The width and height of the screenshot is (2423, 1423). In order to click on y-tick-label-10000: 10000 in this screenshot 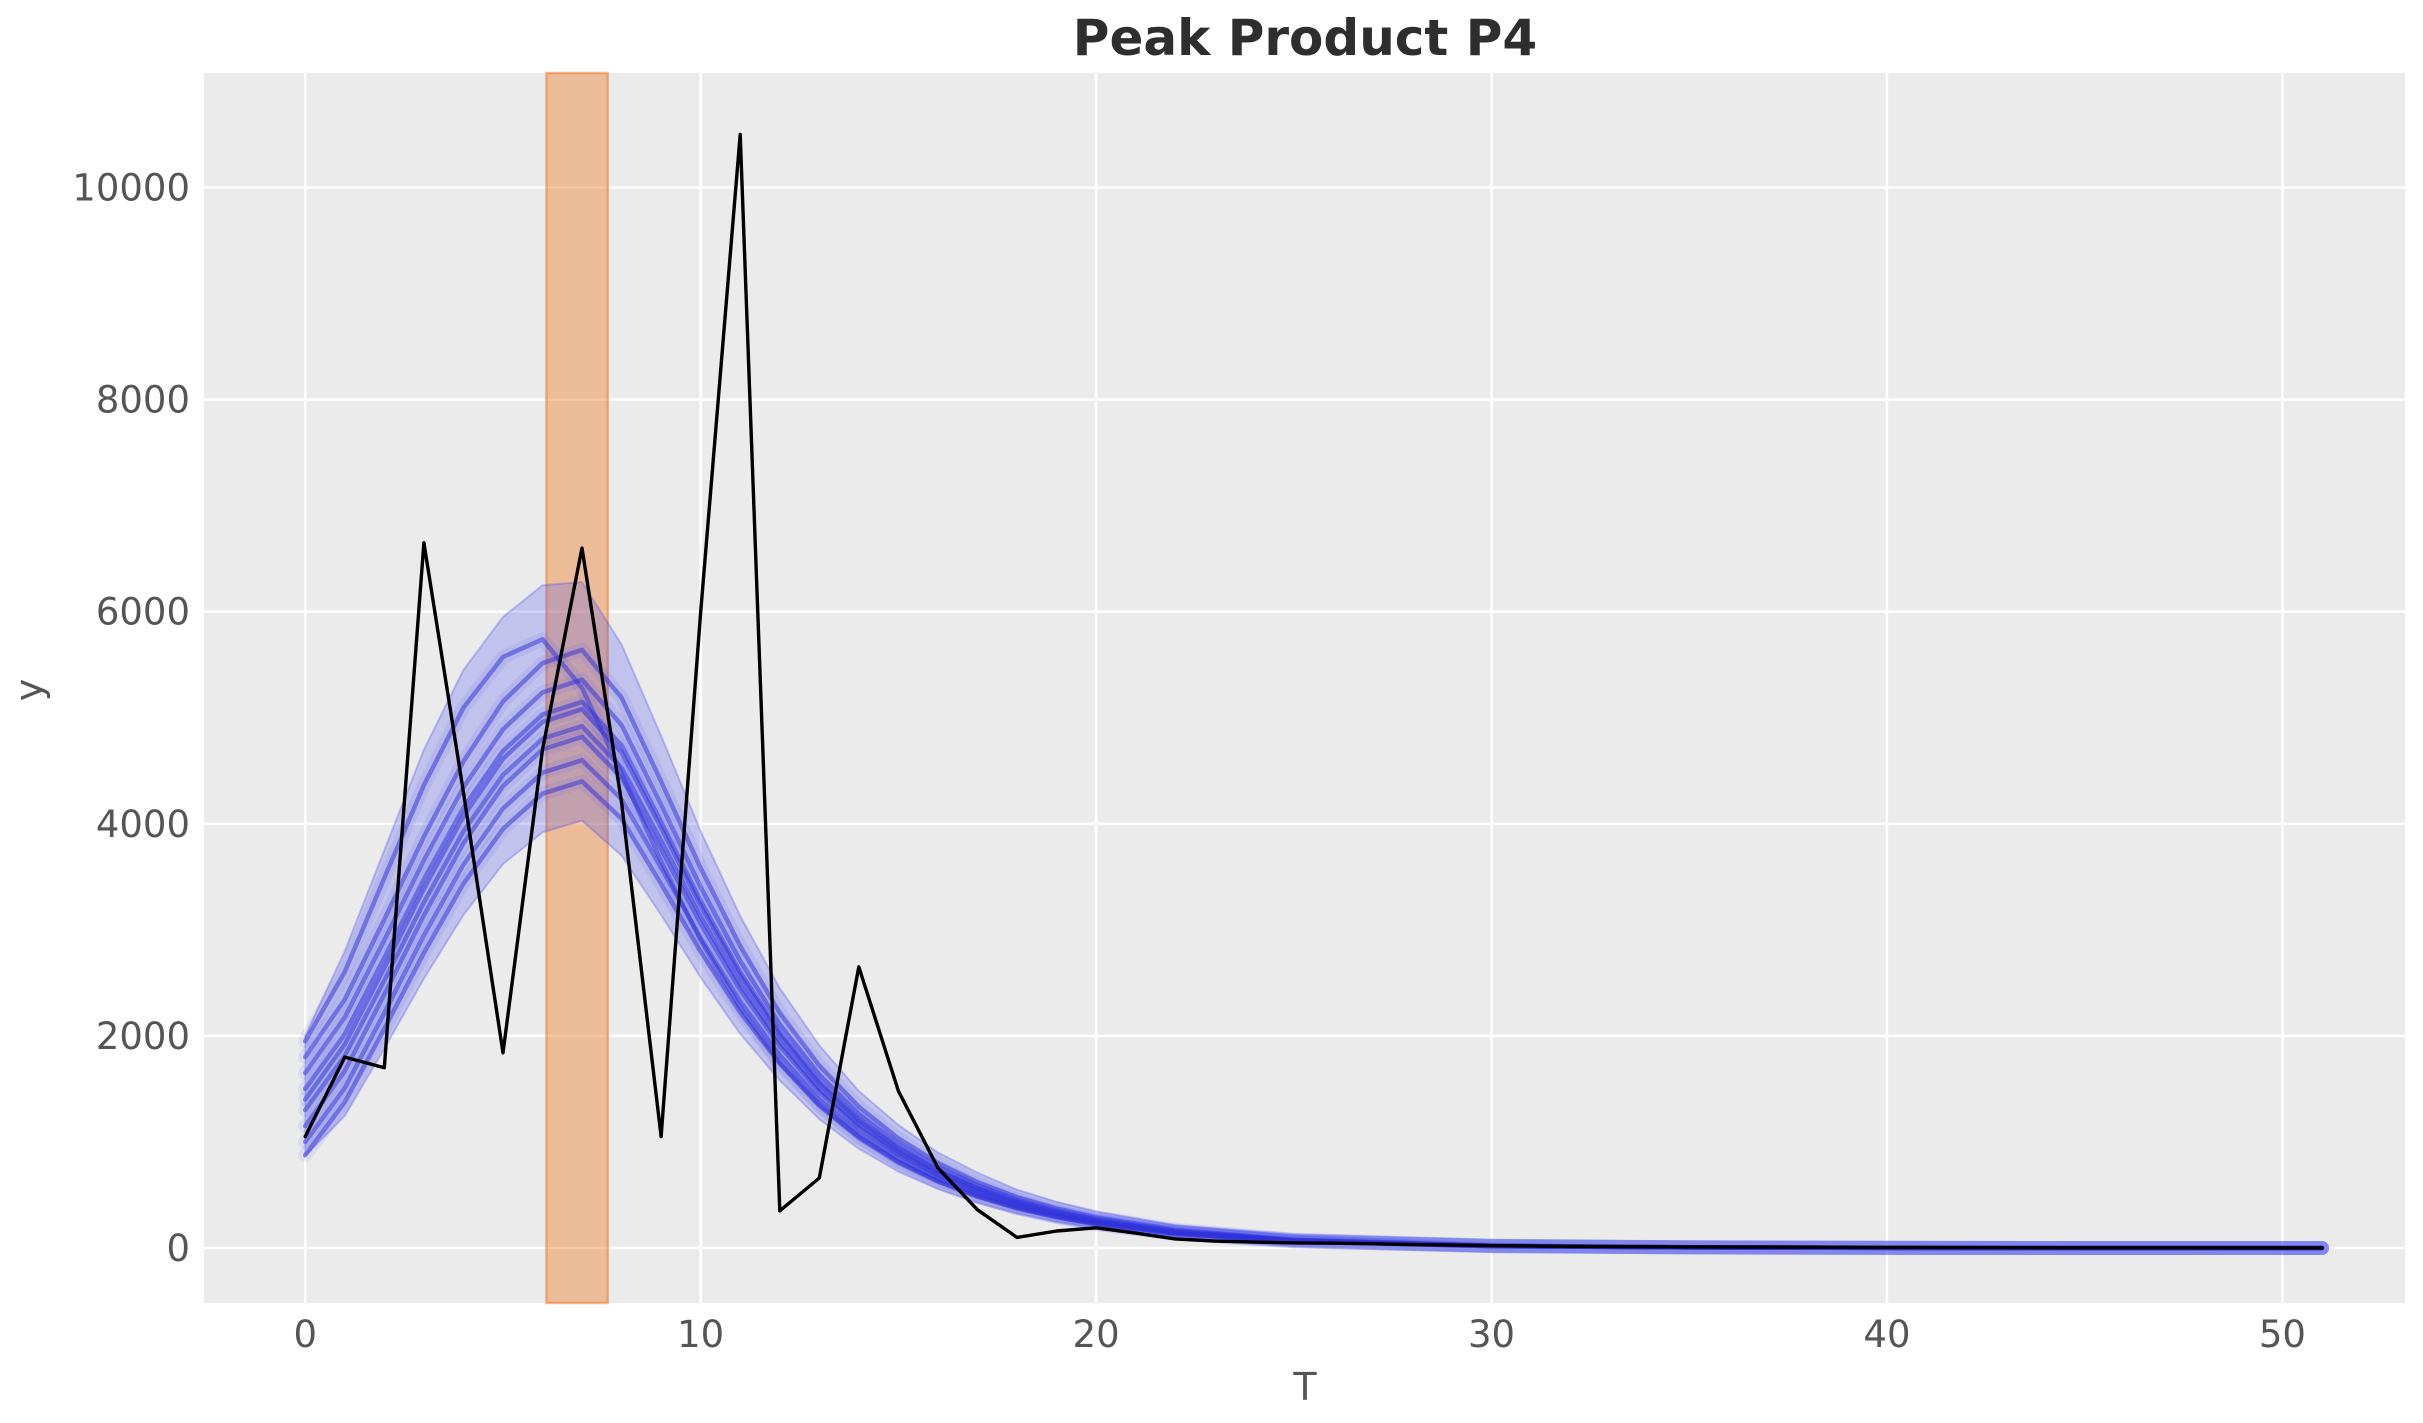, I will do `click(131, 188)`.